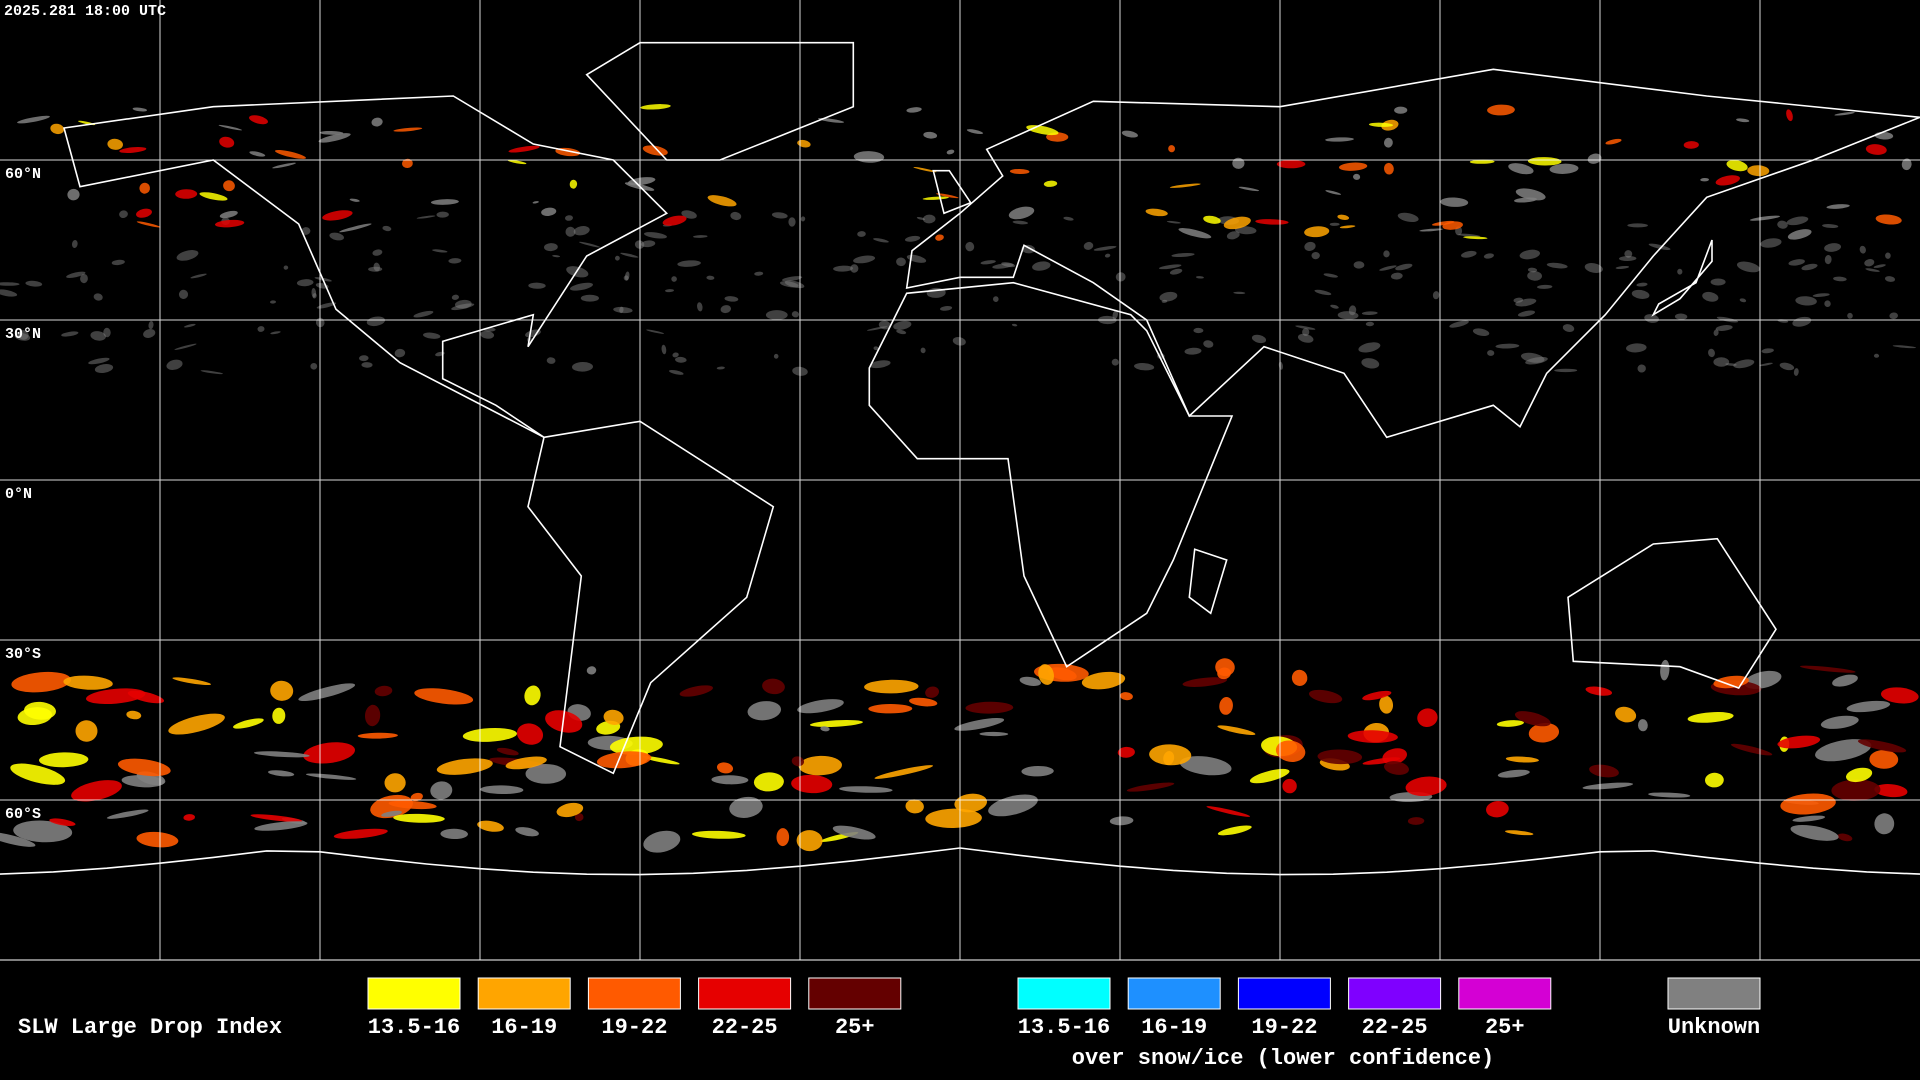 The image size is (1920, 1080). What do you see at coordinates (1505, 993) in the screenshot?
I see `legend-swatch` at bounding box center [1505, 993].